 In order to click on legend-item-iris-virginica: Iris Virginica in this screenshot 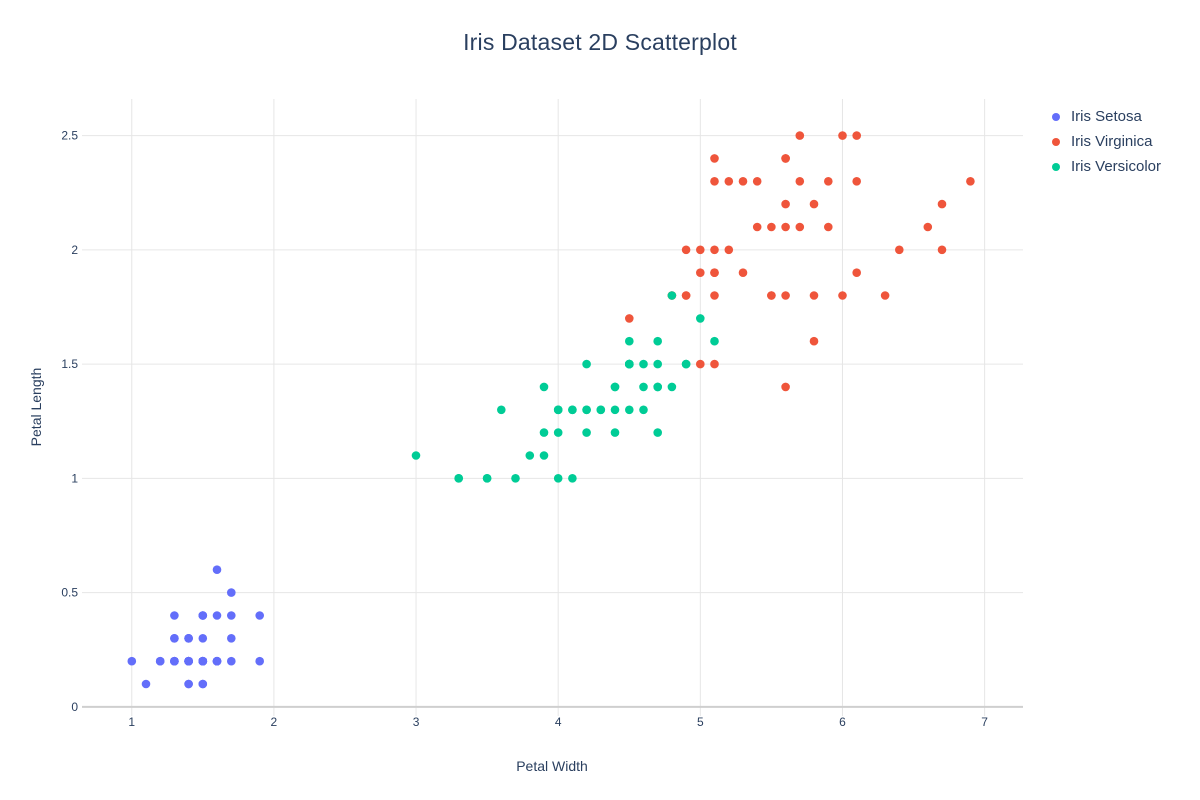, I will do `click(1106, 141)`.